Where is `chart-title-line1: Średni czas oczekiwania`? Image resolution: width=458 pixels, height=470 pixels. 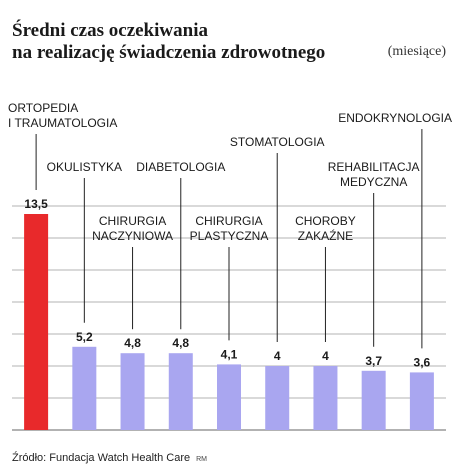 chart-title-line1: Średni czas oczekiwania is located at coordinates (110, 30).